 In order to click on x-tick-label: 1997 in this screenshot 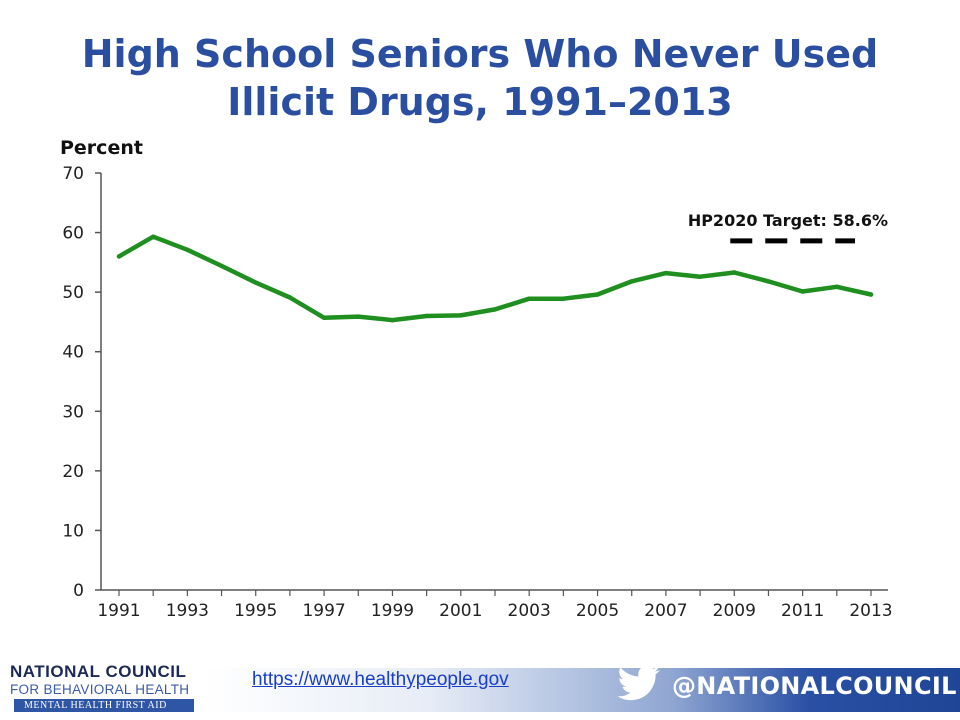, I will do `click(323, 611)`.